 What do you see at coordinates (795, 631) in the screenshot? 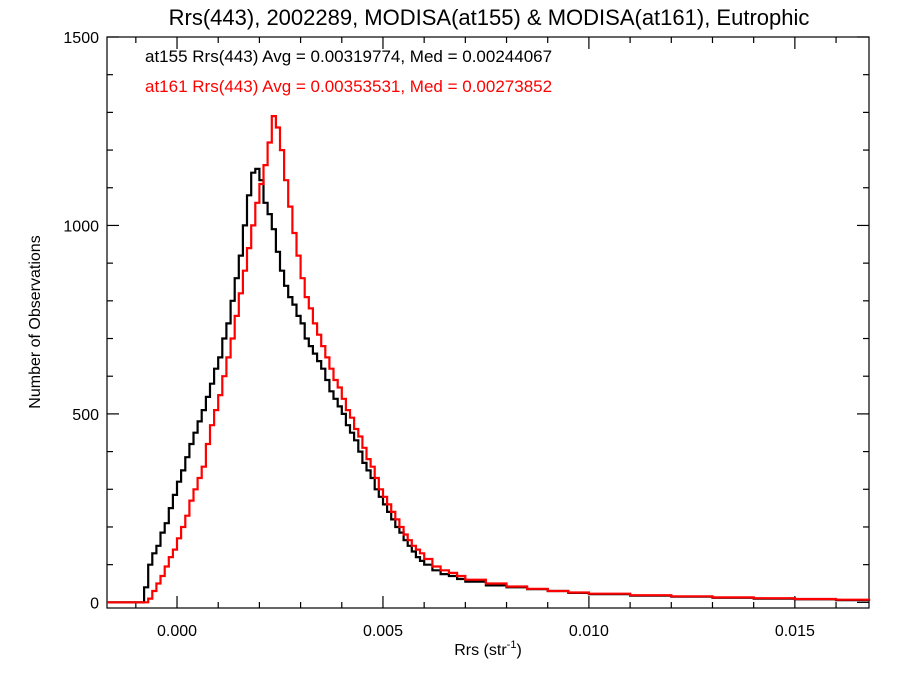
I see `x-tick-label: 0.015` at bounding box center [795, 631].